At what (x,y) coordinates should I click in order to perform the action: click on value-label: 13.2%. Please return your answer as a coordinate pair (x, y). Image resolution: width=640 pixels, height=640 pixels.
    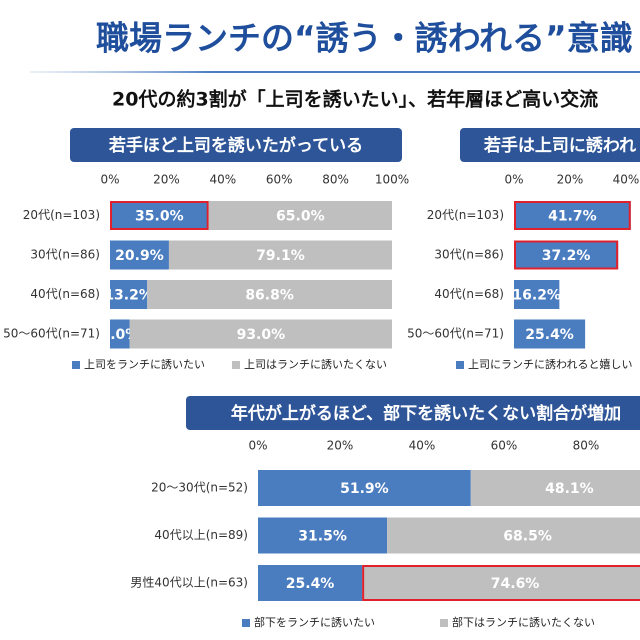
    Looking at the image, I should click on (128, 296).